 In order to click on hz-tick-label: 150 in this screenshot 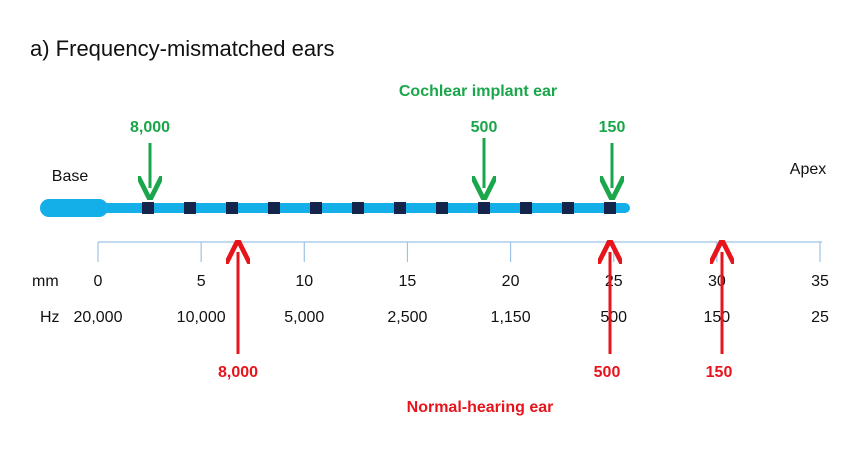, I will do `click(717, 317)`.